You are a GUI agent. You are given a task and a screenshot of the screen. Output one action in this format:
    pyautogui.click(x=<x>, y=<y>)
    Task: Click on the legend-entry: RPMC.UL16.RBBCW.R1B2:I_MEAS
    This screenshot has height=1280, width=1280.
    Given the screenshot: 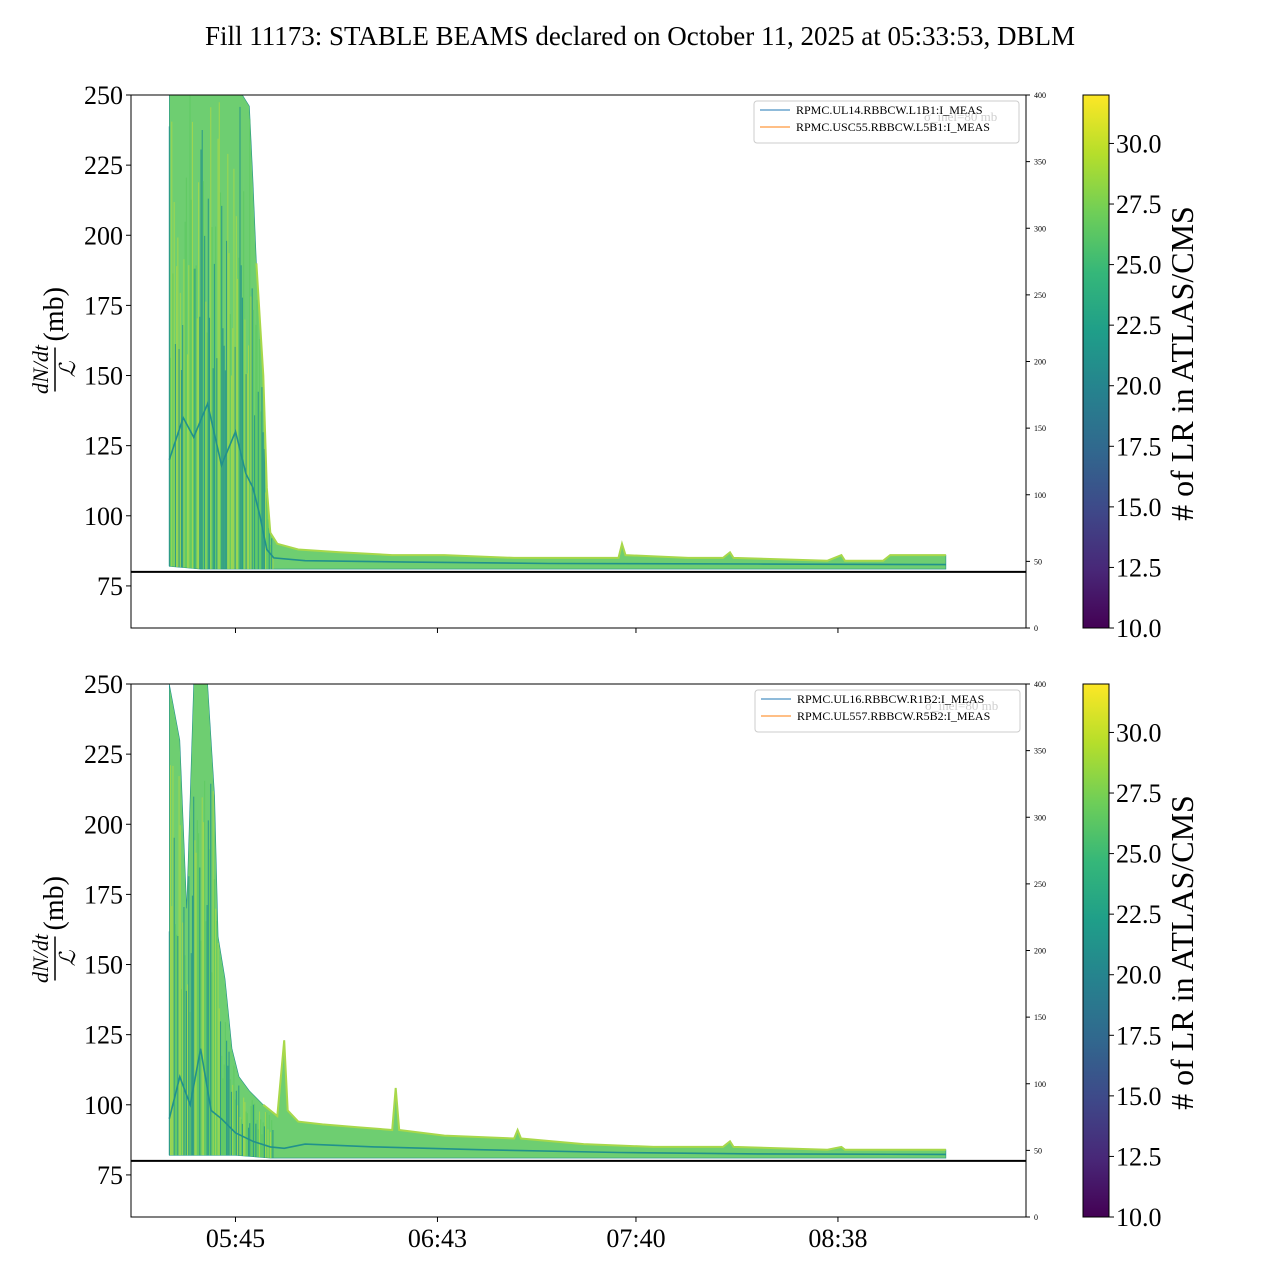 What is the action you would take?
    pyautogui.click(x=890, y=699)
    